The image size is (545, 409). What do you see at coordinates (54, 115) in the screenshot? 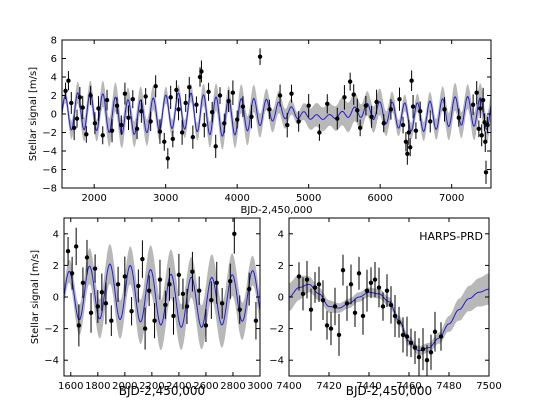
I see `y-tick-label: 0` at bounding box center [54, 115].